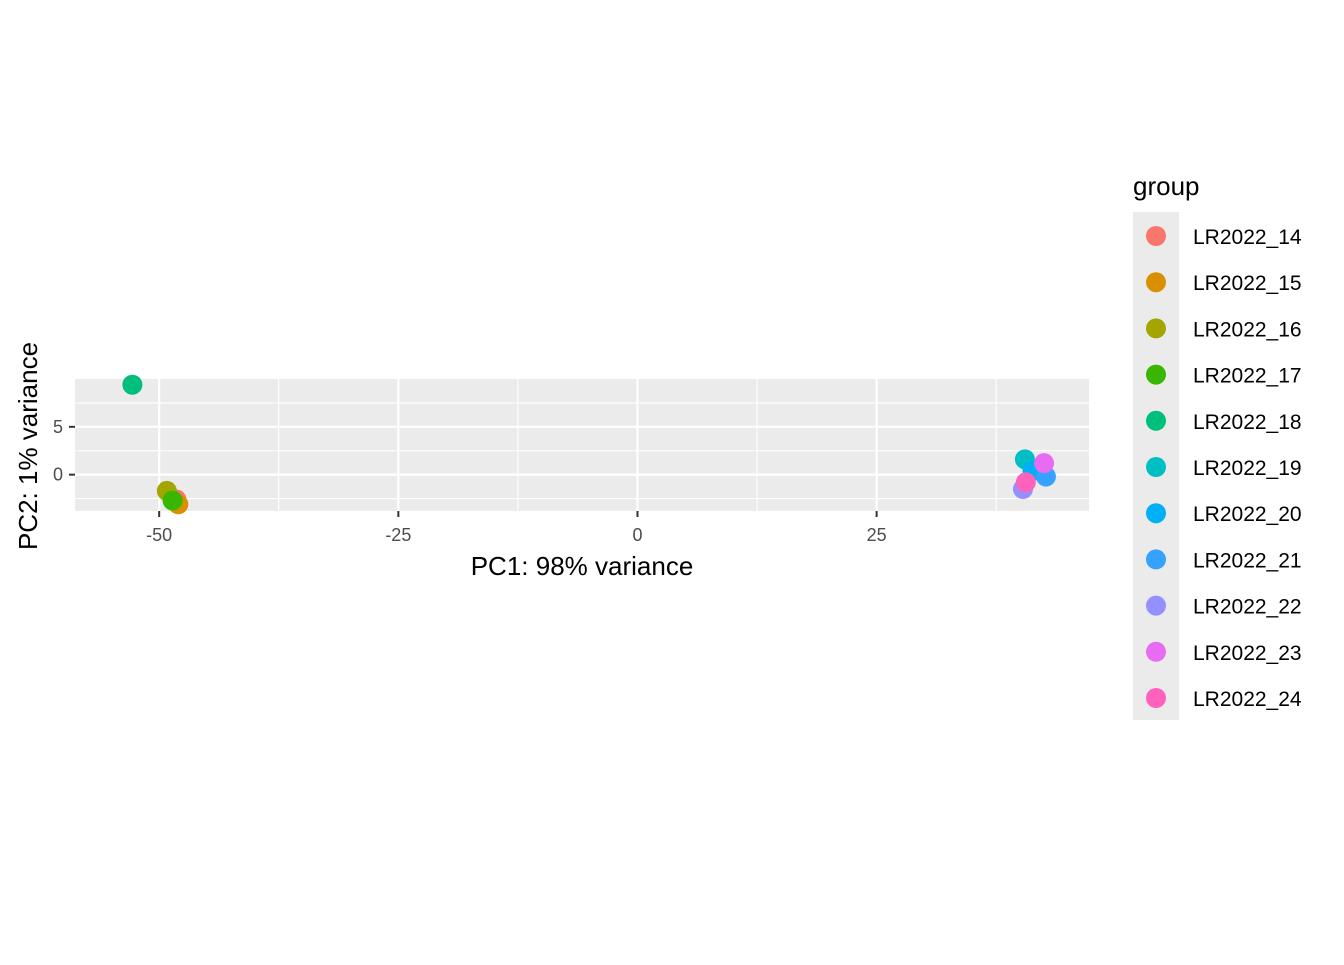  I want to click on legend-label: LR2022_24, so click(1247, 699).